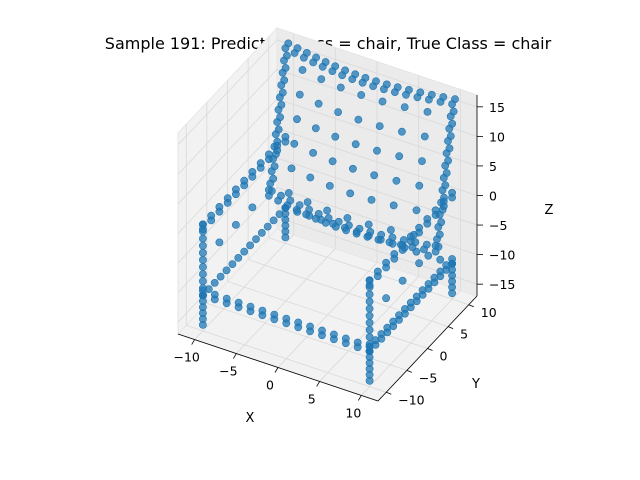 Image resolution: width=640 pixels, height=480 pixels. What do you see at coordinates (312, 398) in the screenshot?
I see `x-tick-label: 5` at bounding box center [312, 398].